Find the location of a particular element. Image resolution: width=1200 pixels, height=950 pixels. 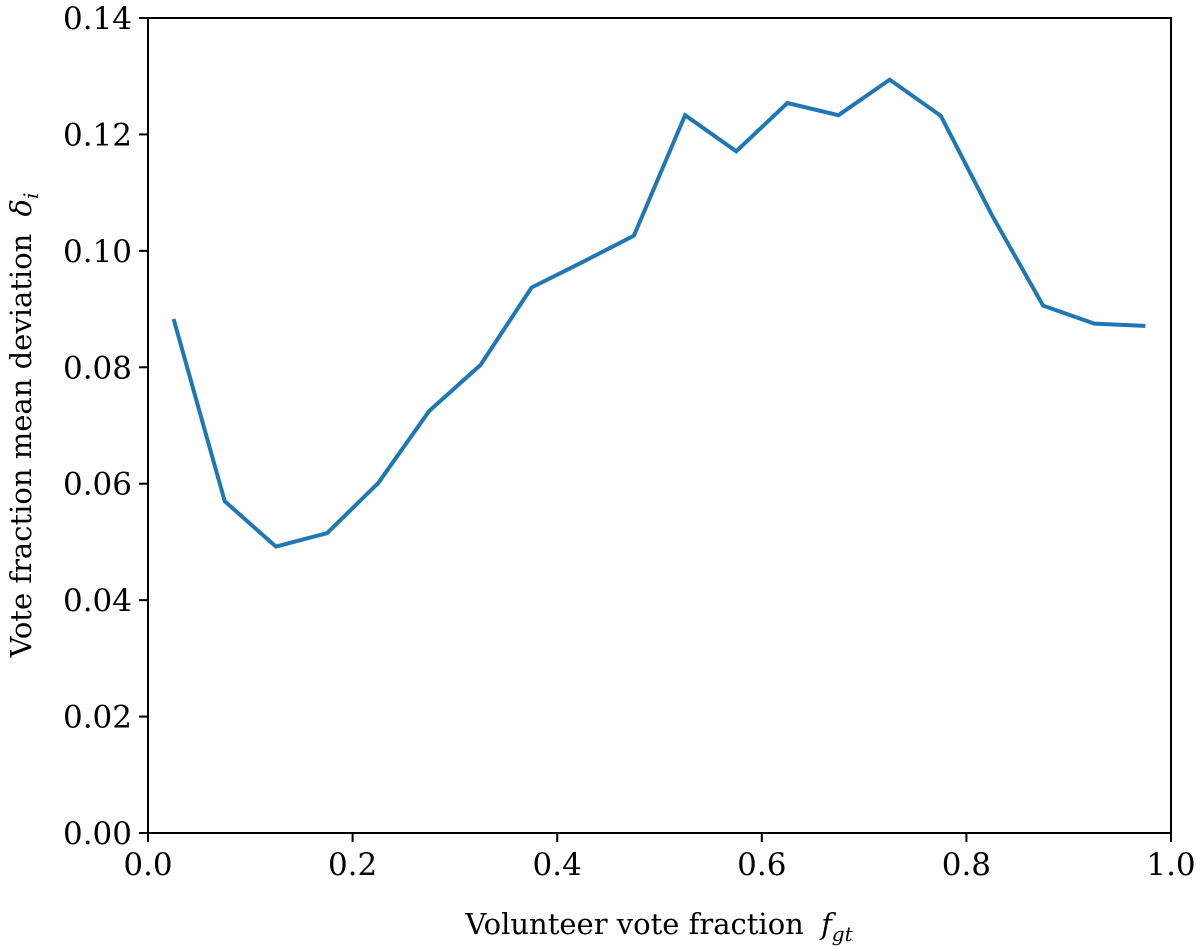

x-axis-label: Volunteer vote fraction fgt is located at coordinates (658, 926).